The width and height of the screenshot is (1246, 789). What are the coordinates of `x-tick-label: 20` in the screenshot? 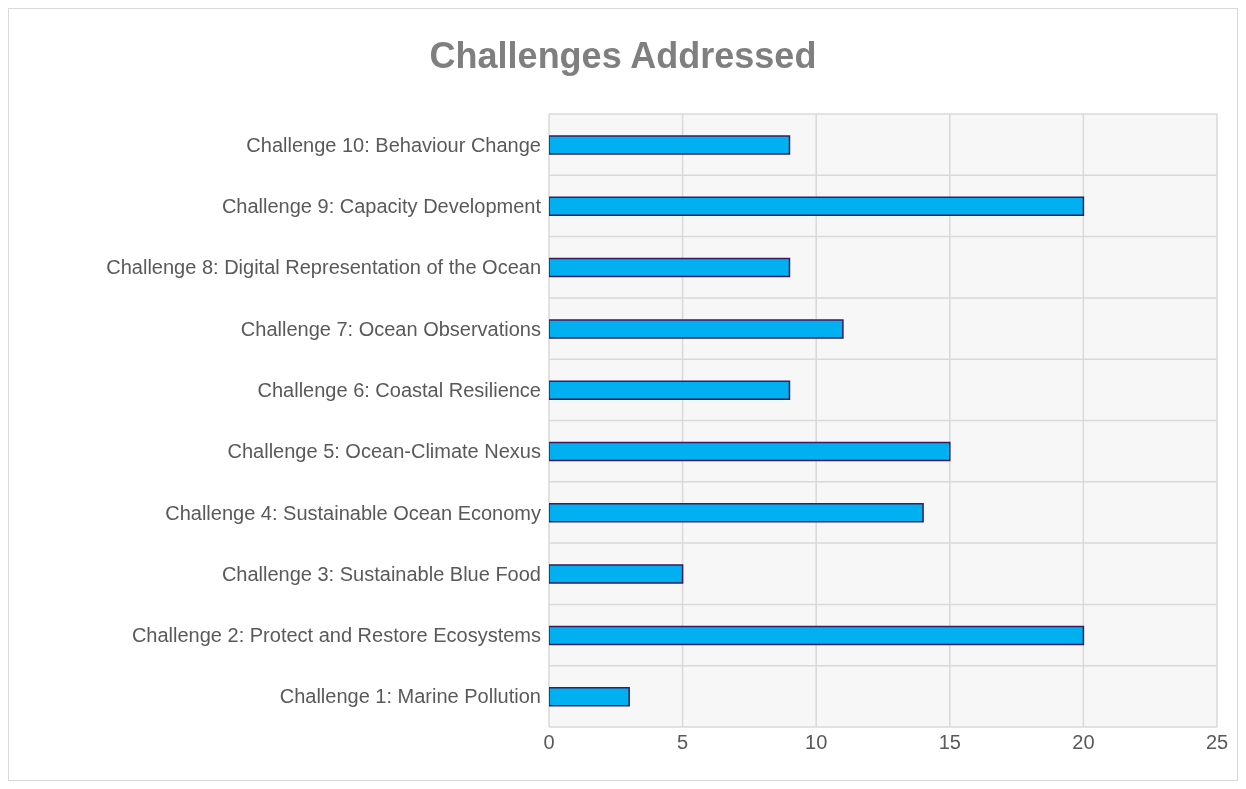 It's located at (1083, 742).